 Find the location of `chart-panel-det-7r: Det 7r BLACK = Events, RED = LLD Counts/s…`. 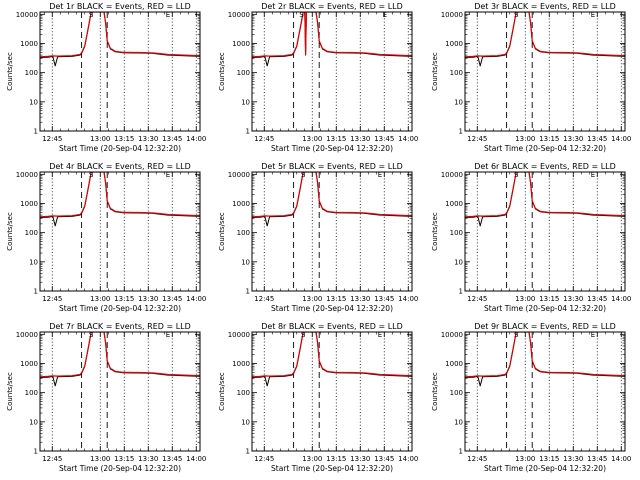

chart-panel-det-7r: Det 7r BLACK = Events, RED = LLD Counts/s… is located at coordinates (106, 397).